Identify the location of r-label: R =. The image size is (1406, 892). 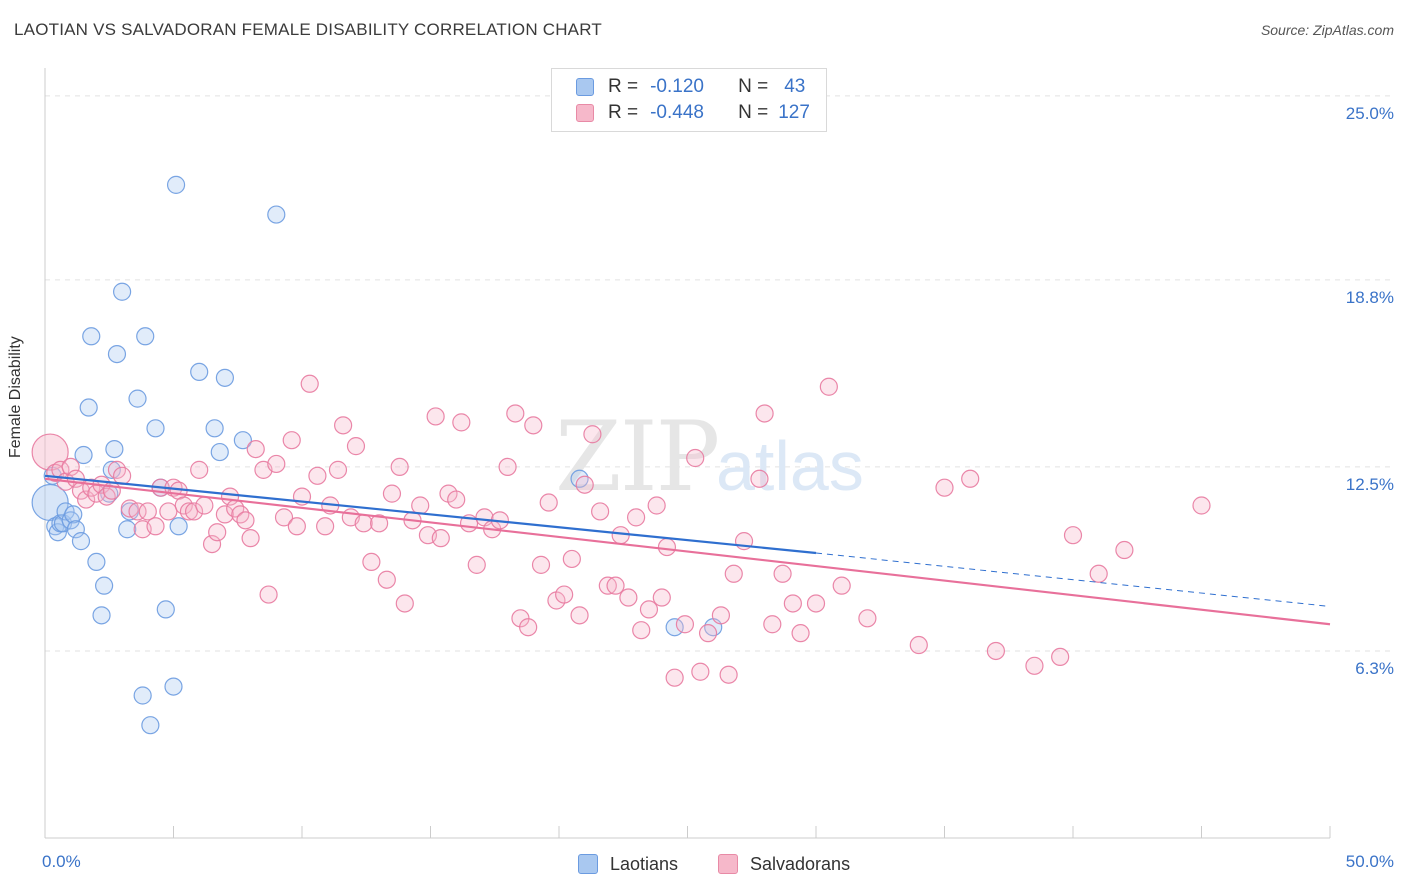
(623, 112).